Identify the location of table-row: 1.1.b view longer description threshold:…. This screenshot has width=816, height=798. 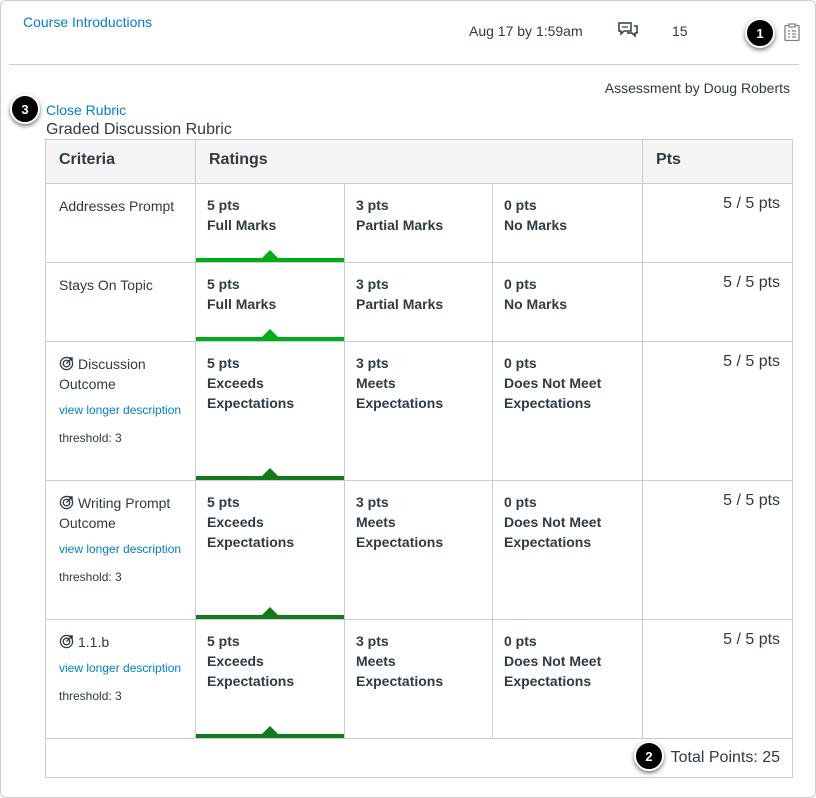
(419, 679).